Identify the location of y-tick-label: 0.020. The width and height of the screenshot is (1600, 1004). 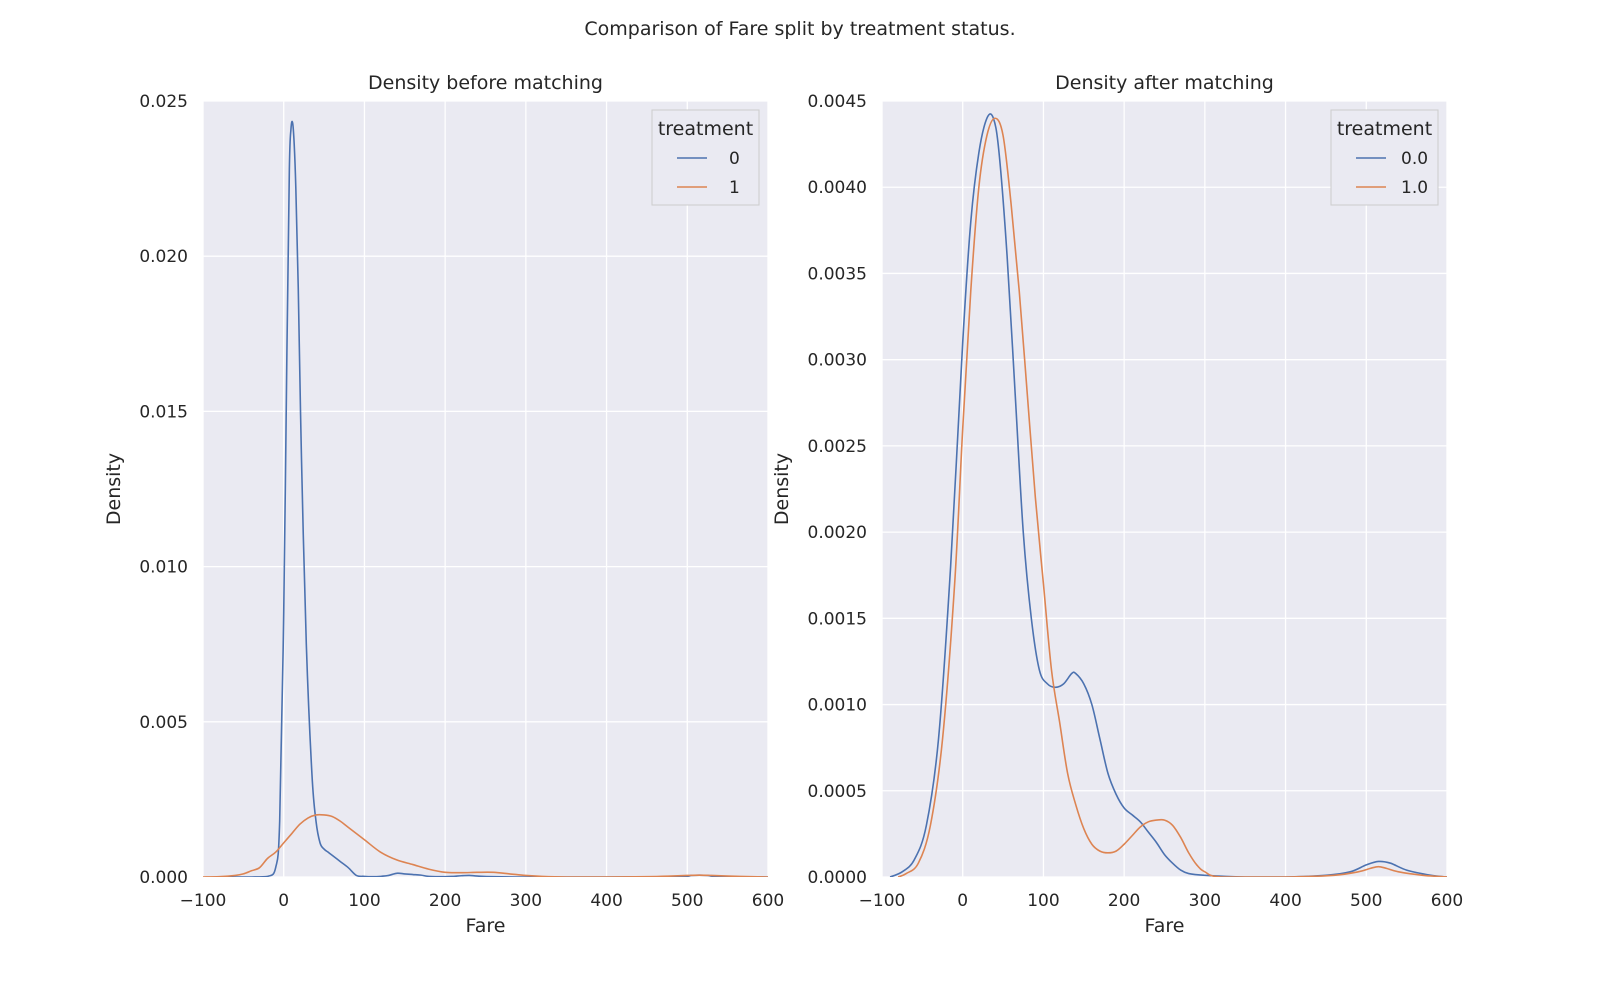
(163, 257).